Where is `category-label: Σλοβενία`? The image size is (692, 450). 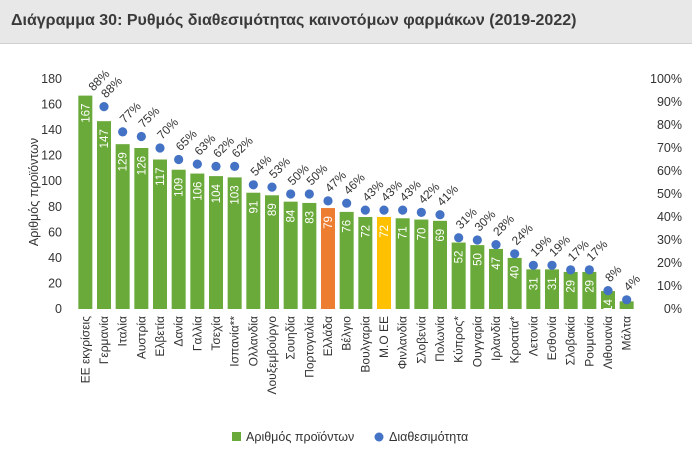 category-label: Σλοβενία is located at coordinates (421, 340).